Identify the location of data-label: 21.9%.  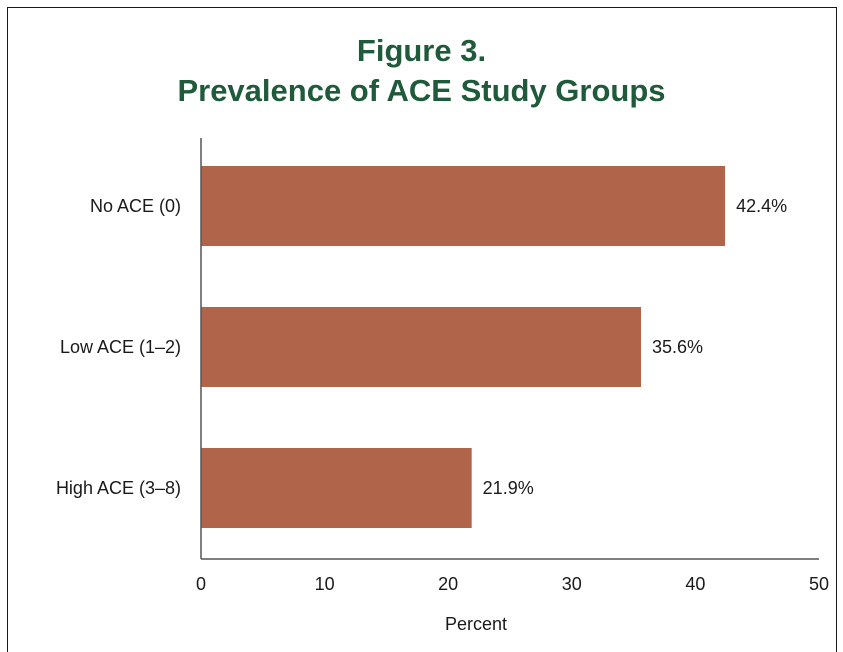
(508, 488).